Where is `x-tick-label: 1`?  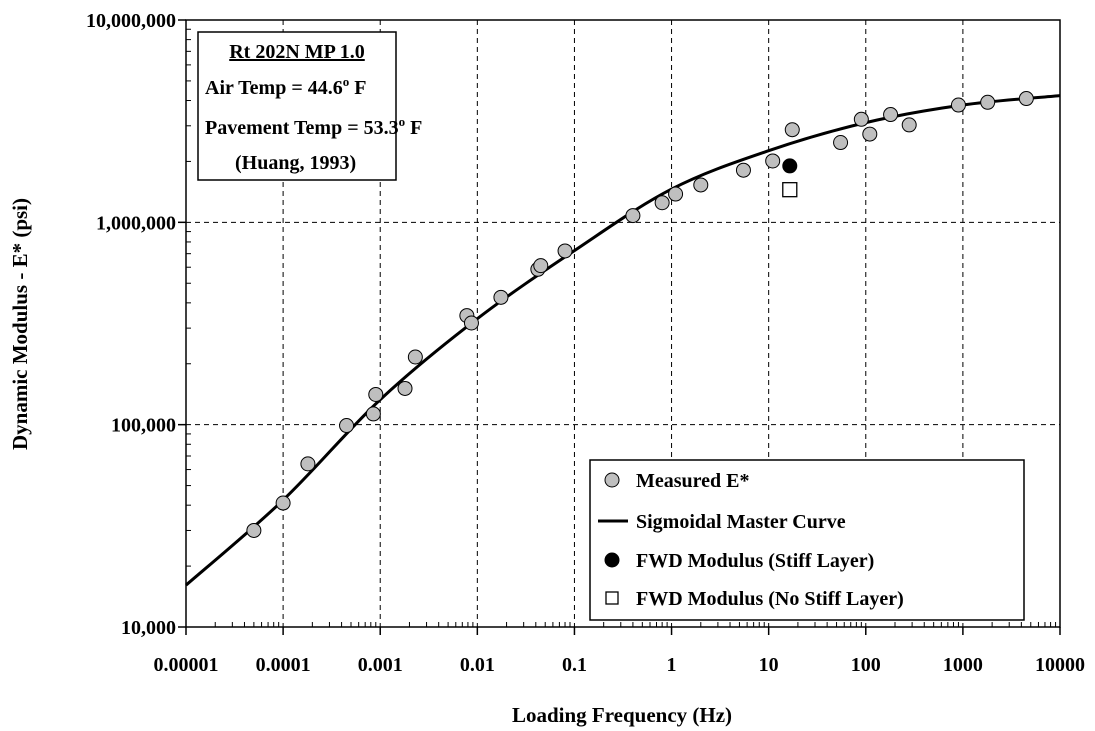
x-tick-label: 1 is located at coordinates (672, 665).